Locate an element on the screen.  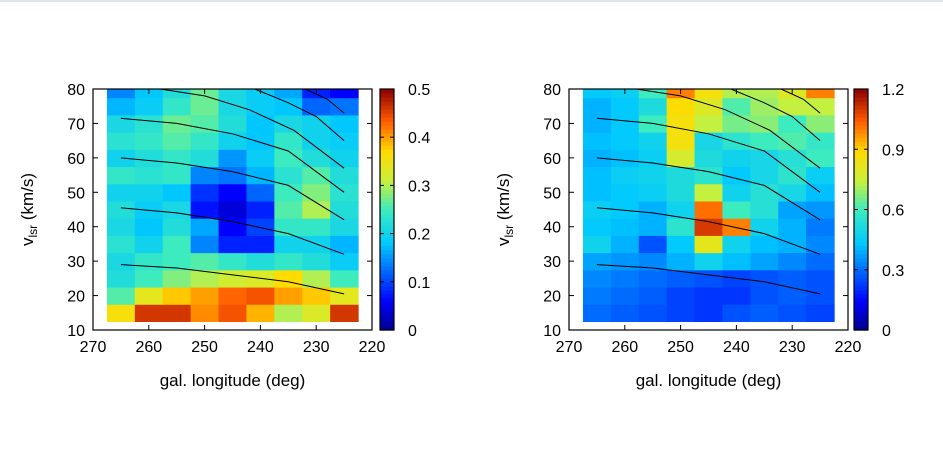
x-tick-label: 230 is located at coordinates (792, 347).